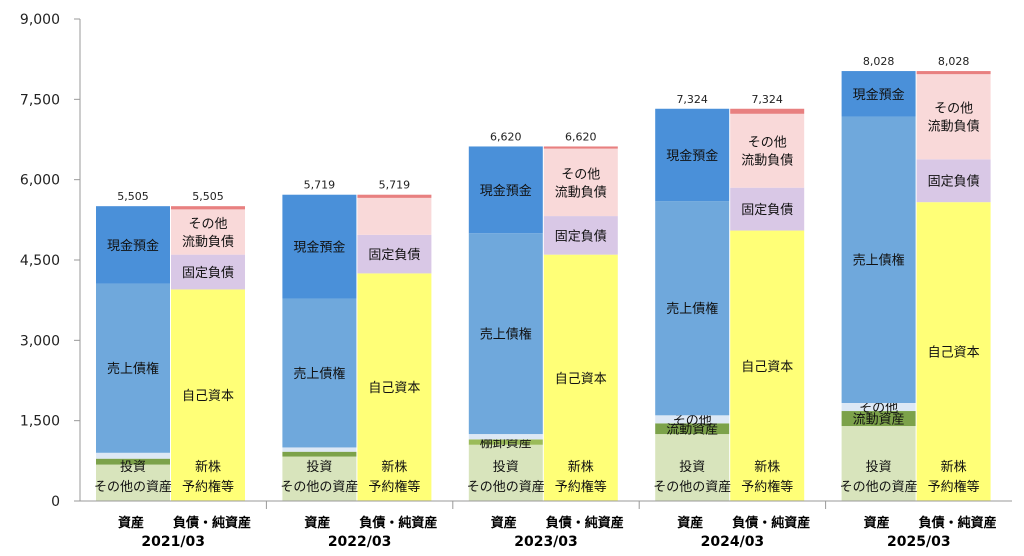 This screenshot has height=556, width=1024. Describe the element at coordinates (208, 196) in the screenshot. I see `liability-total-label: 5,505` at that location.